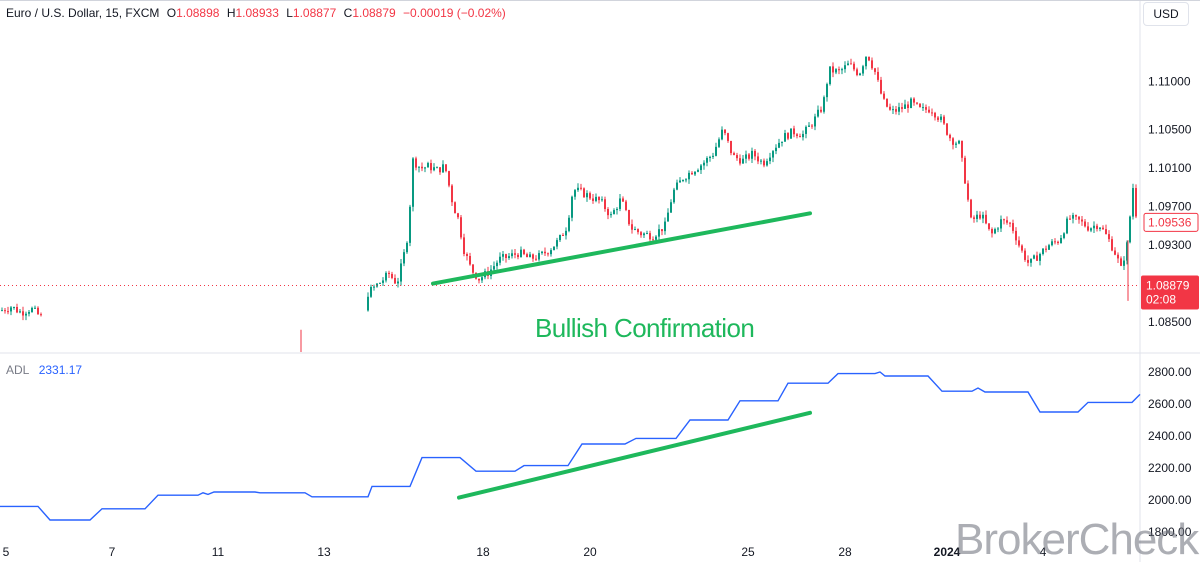 The width and height of the screenshot is (1200, 567). Describe the element at coordinates (1161, 300) in the screenshot. I see `price-tag-countdown: 02:08` at that location.